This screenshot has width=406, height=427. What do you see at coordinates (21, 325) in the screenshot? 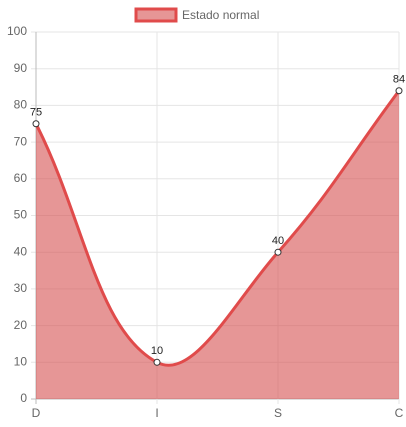
I see `y-tick-label: 20` at bounding box center [21, 325].